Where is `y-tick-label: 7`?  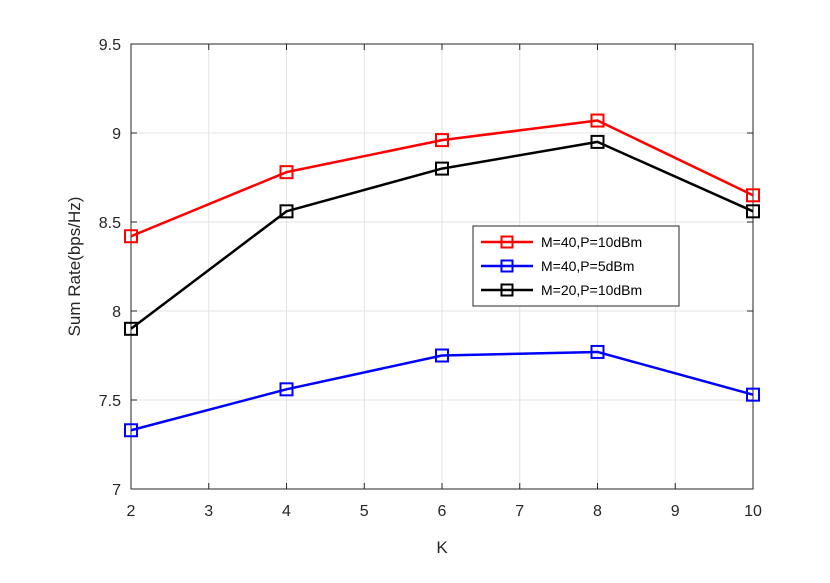 y-tick-label: 7 is located at coordinates (116, 490).